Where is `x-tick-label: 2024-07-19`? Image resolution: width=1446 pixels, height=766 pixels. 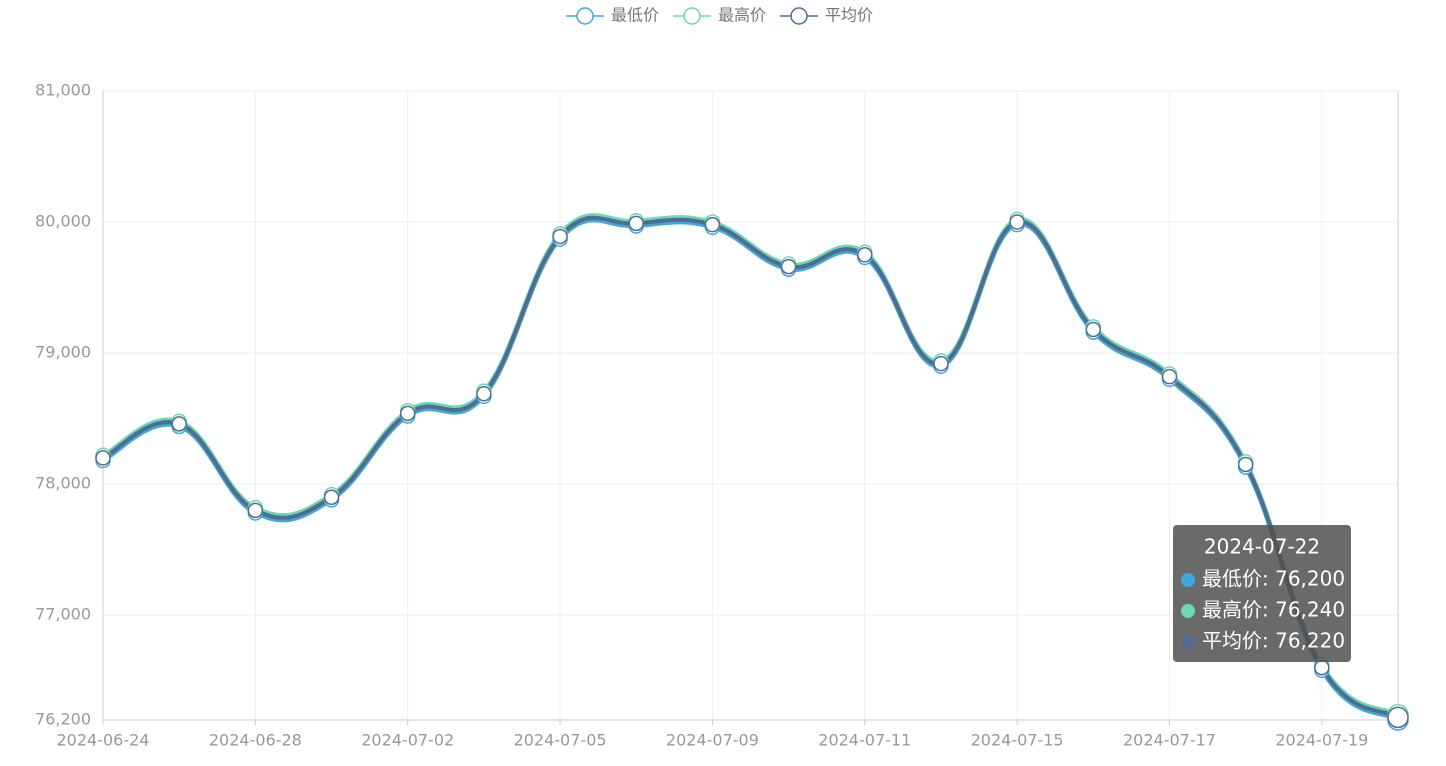 x-tick-label: 2024-07-19 is located at coordinates (1321, 740).